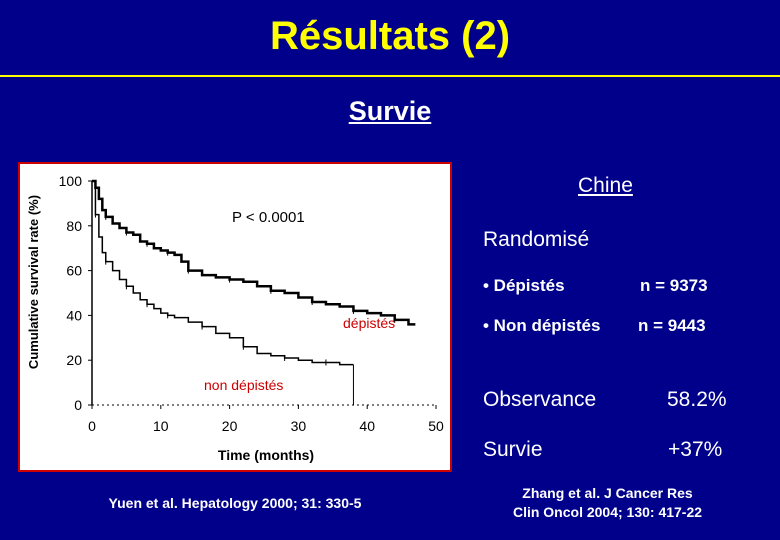 The image size is (780, 540). Describe the element at coordinates (230, 426) in the screenshot. I see `x-tick-label: 20` at that location.